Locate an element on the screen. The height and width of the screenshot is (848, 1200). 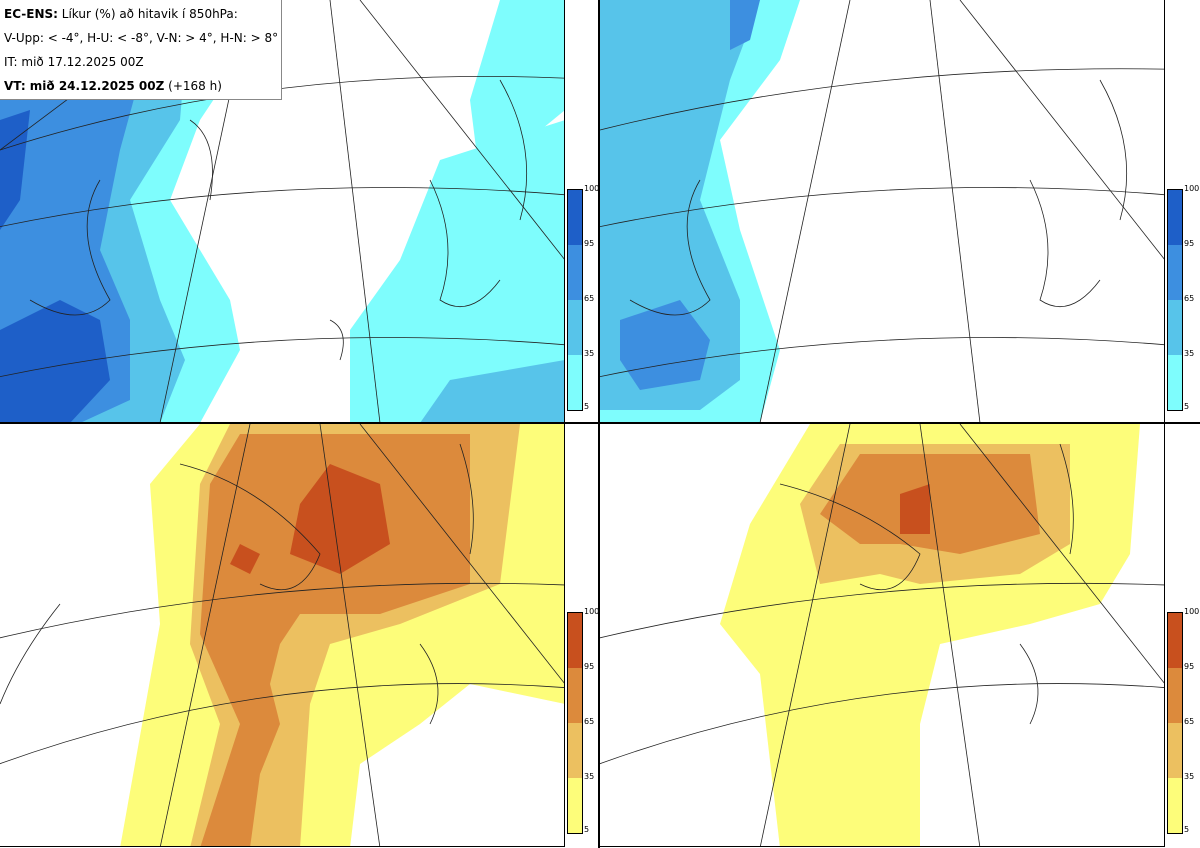
colorbar-orange-lower-left is located at coordinates (575, 723).